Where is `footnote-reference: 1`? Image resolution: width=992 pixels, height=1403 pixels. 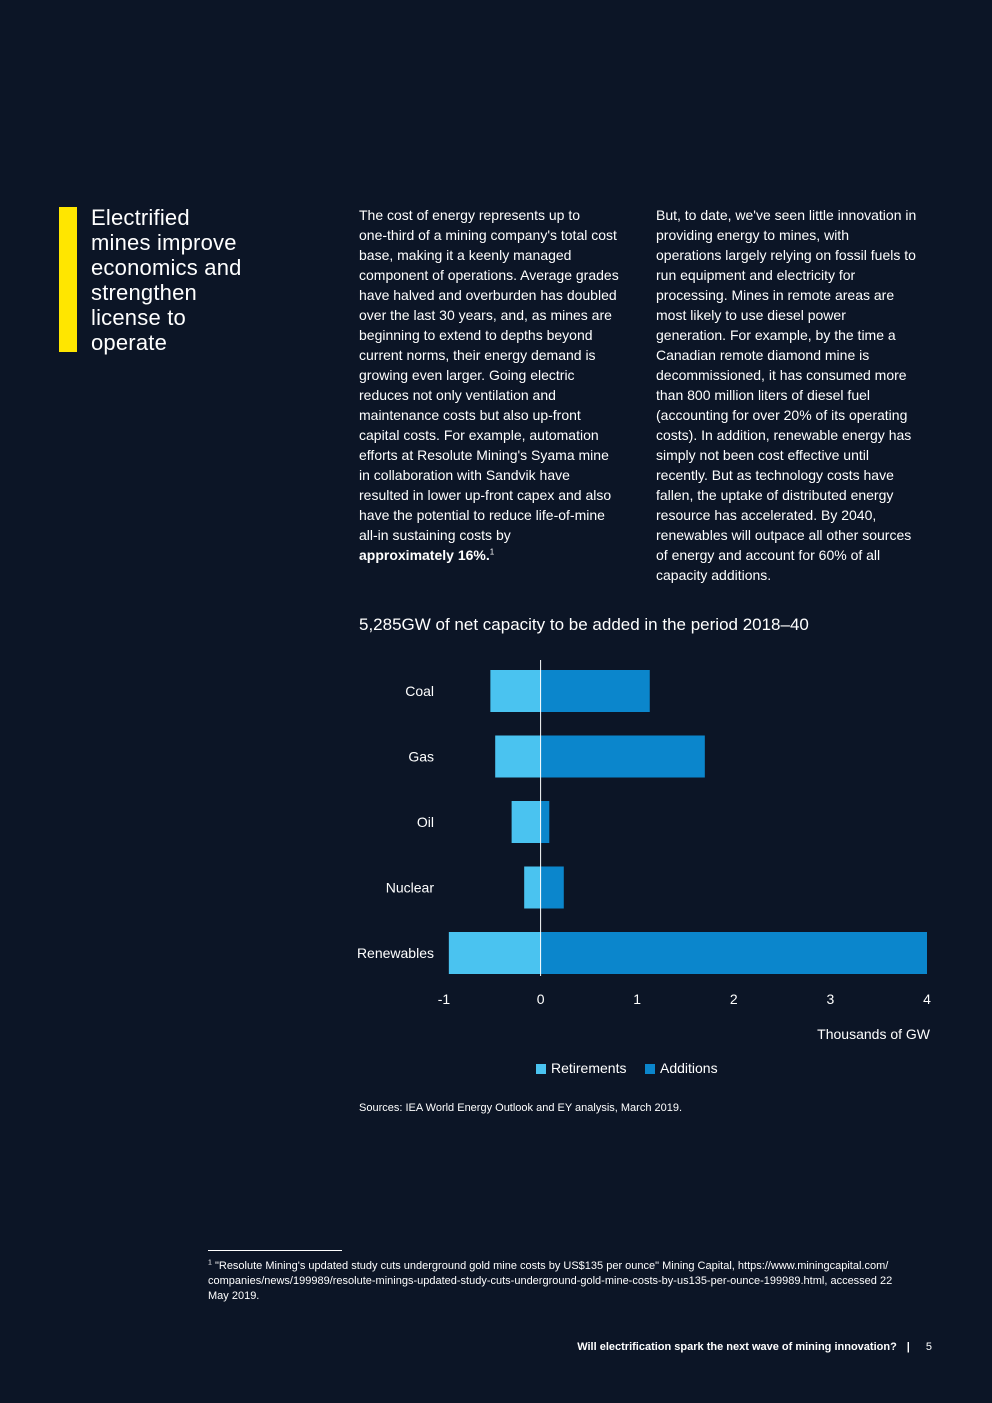 footnote-reference: 1 is located at coordinates (492, 552).